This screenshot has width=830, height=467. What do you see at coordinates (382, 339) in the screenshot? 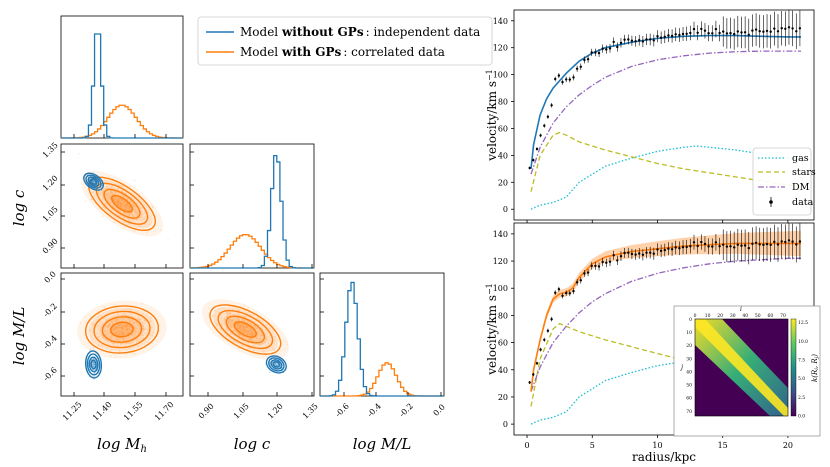
I see `histogram-blue` at bounding box center [382, 339].